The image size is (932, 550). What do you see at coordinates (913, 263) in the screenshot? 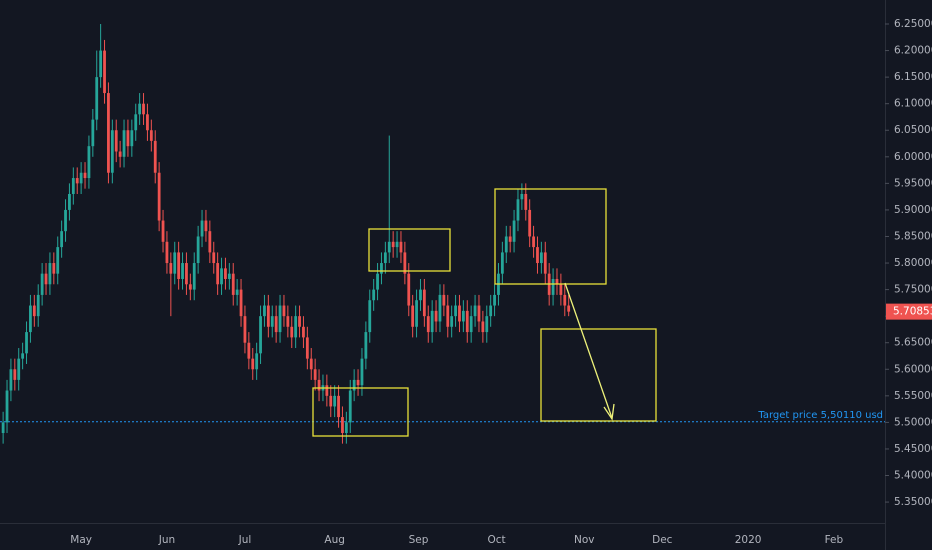
I see `y-tick-label: 5.80000` at bounding box center [913, 263].